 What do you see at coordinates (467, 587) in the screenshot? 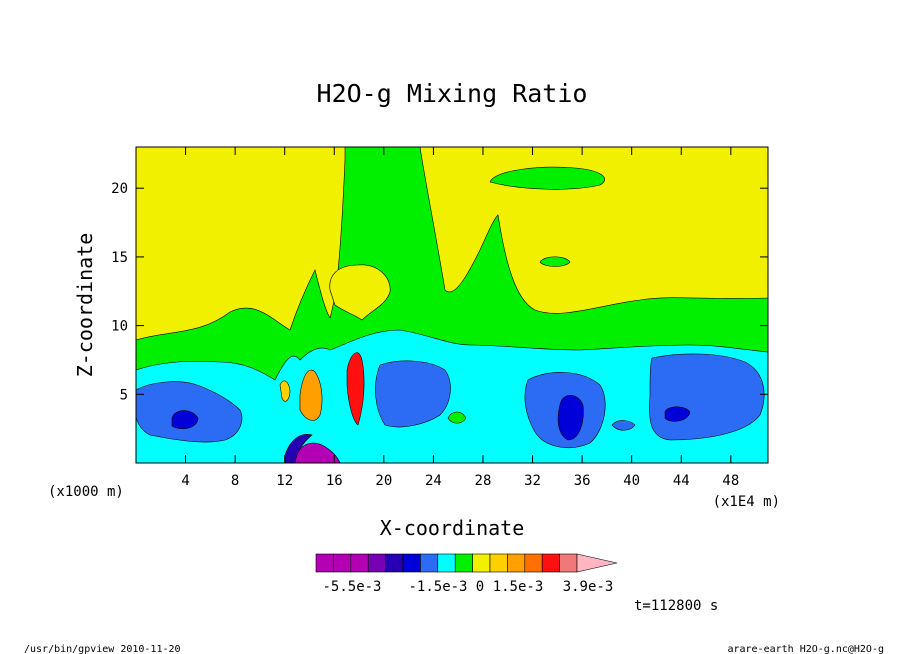
I see `colorbar-labels: -5.5e-3 -1.5e-3 0 1.5e-3 3.9e-3` at bounding box center [467, 587].